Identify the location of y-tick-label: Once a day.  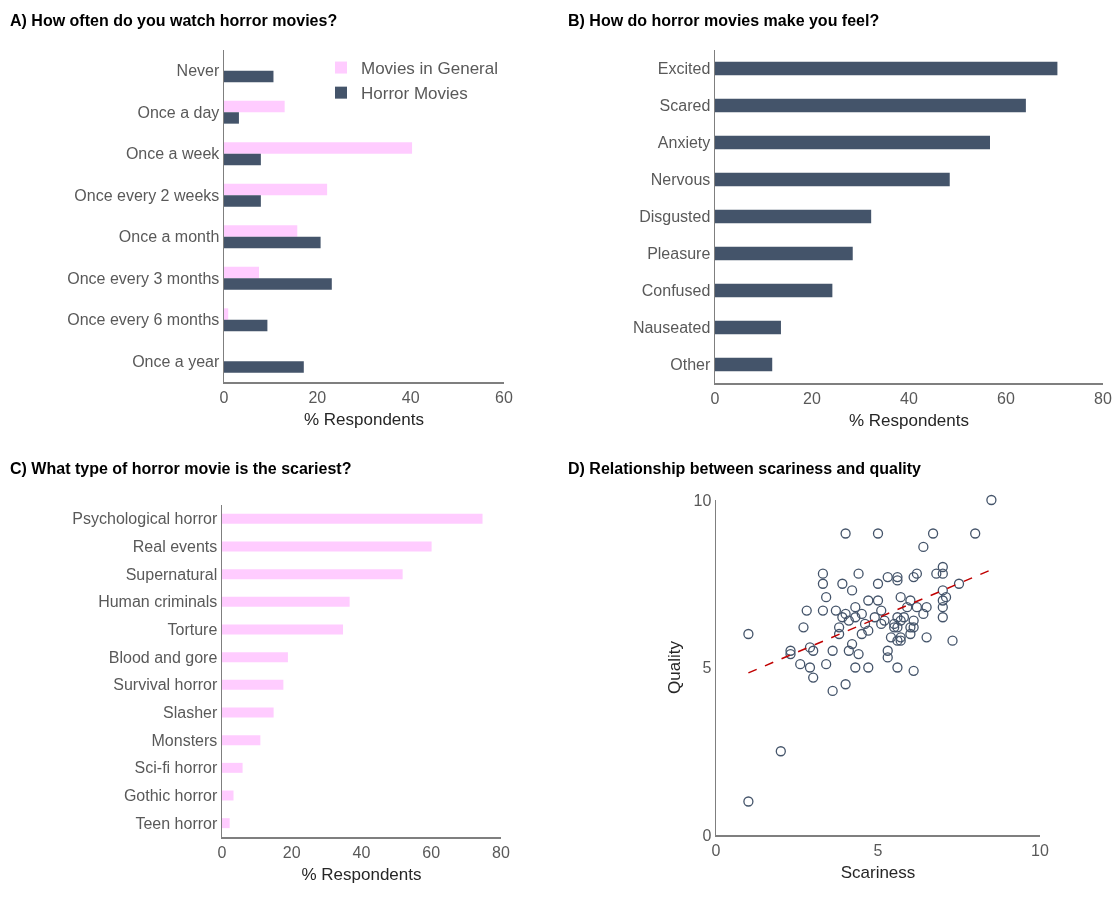
(178, 112).